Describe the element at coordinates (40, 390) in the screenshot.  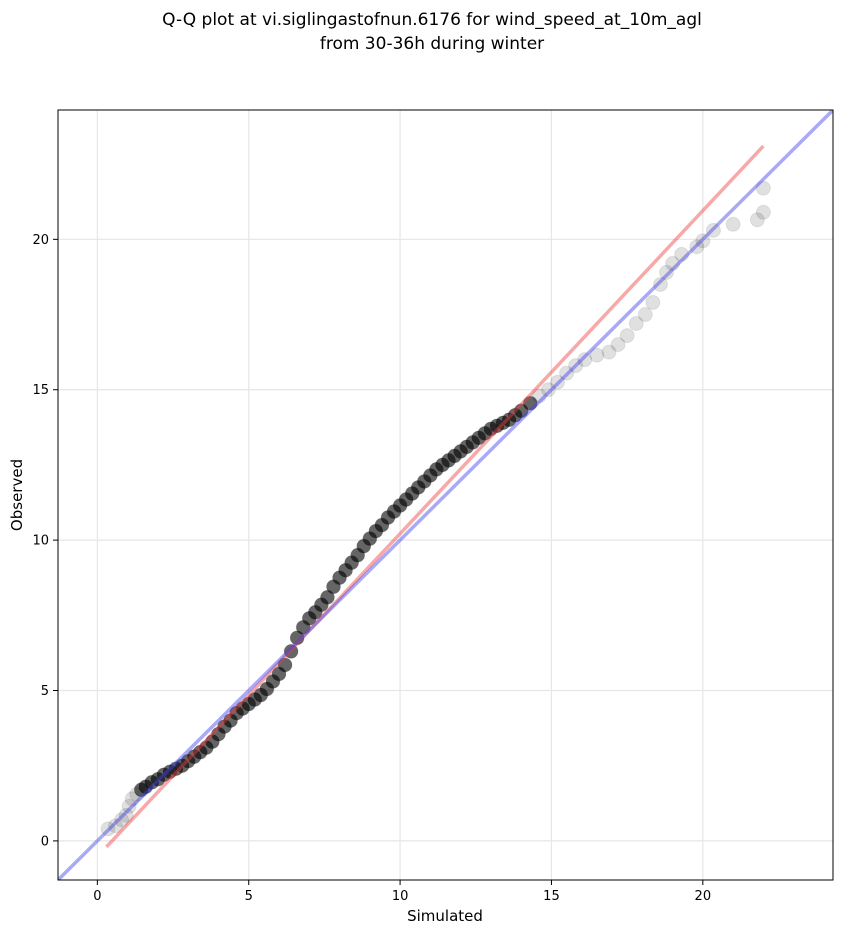
I see `y-tick-label: 15` at that location.